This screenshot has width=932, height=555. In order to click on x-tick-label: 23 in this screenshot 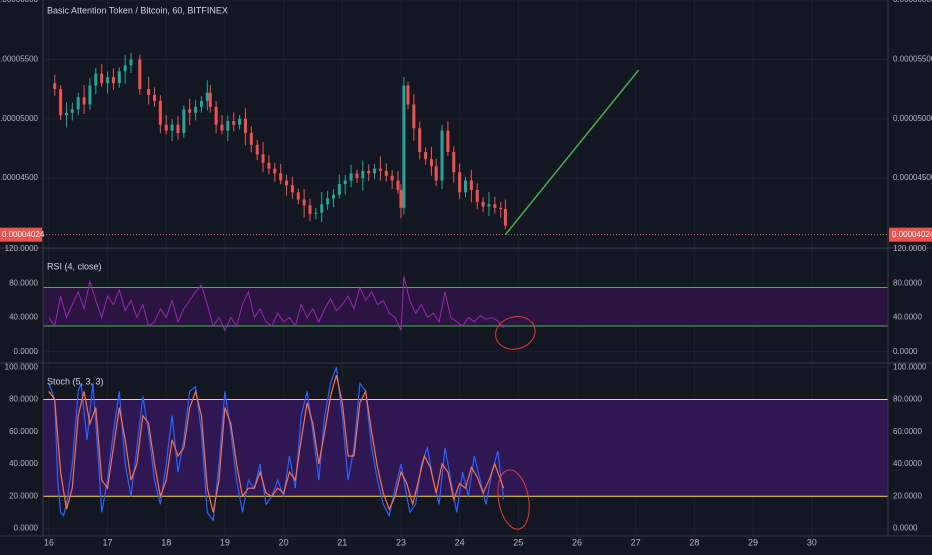, I will do `click(401, 542)`.